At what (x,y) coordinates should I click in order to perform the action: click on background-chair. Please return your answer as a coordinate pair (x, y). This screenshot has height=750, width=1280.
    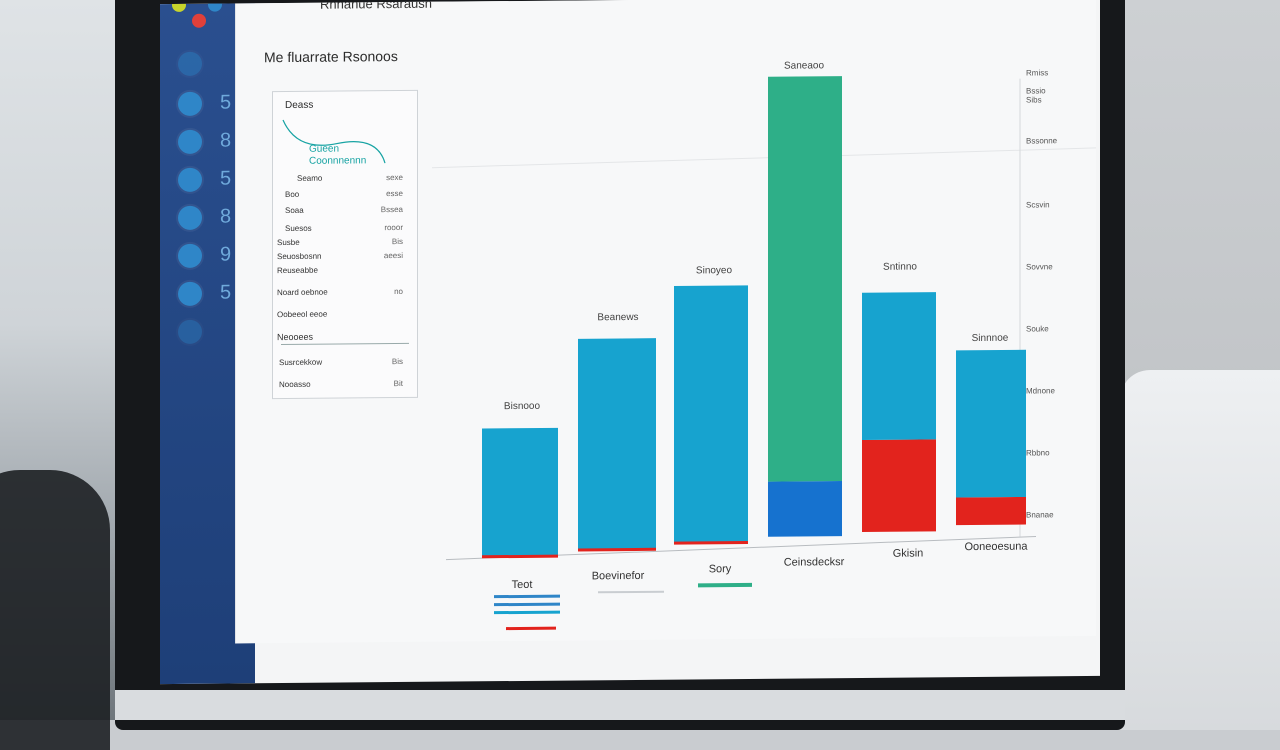
    Looking at the image, I should click on (1200, 550).